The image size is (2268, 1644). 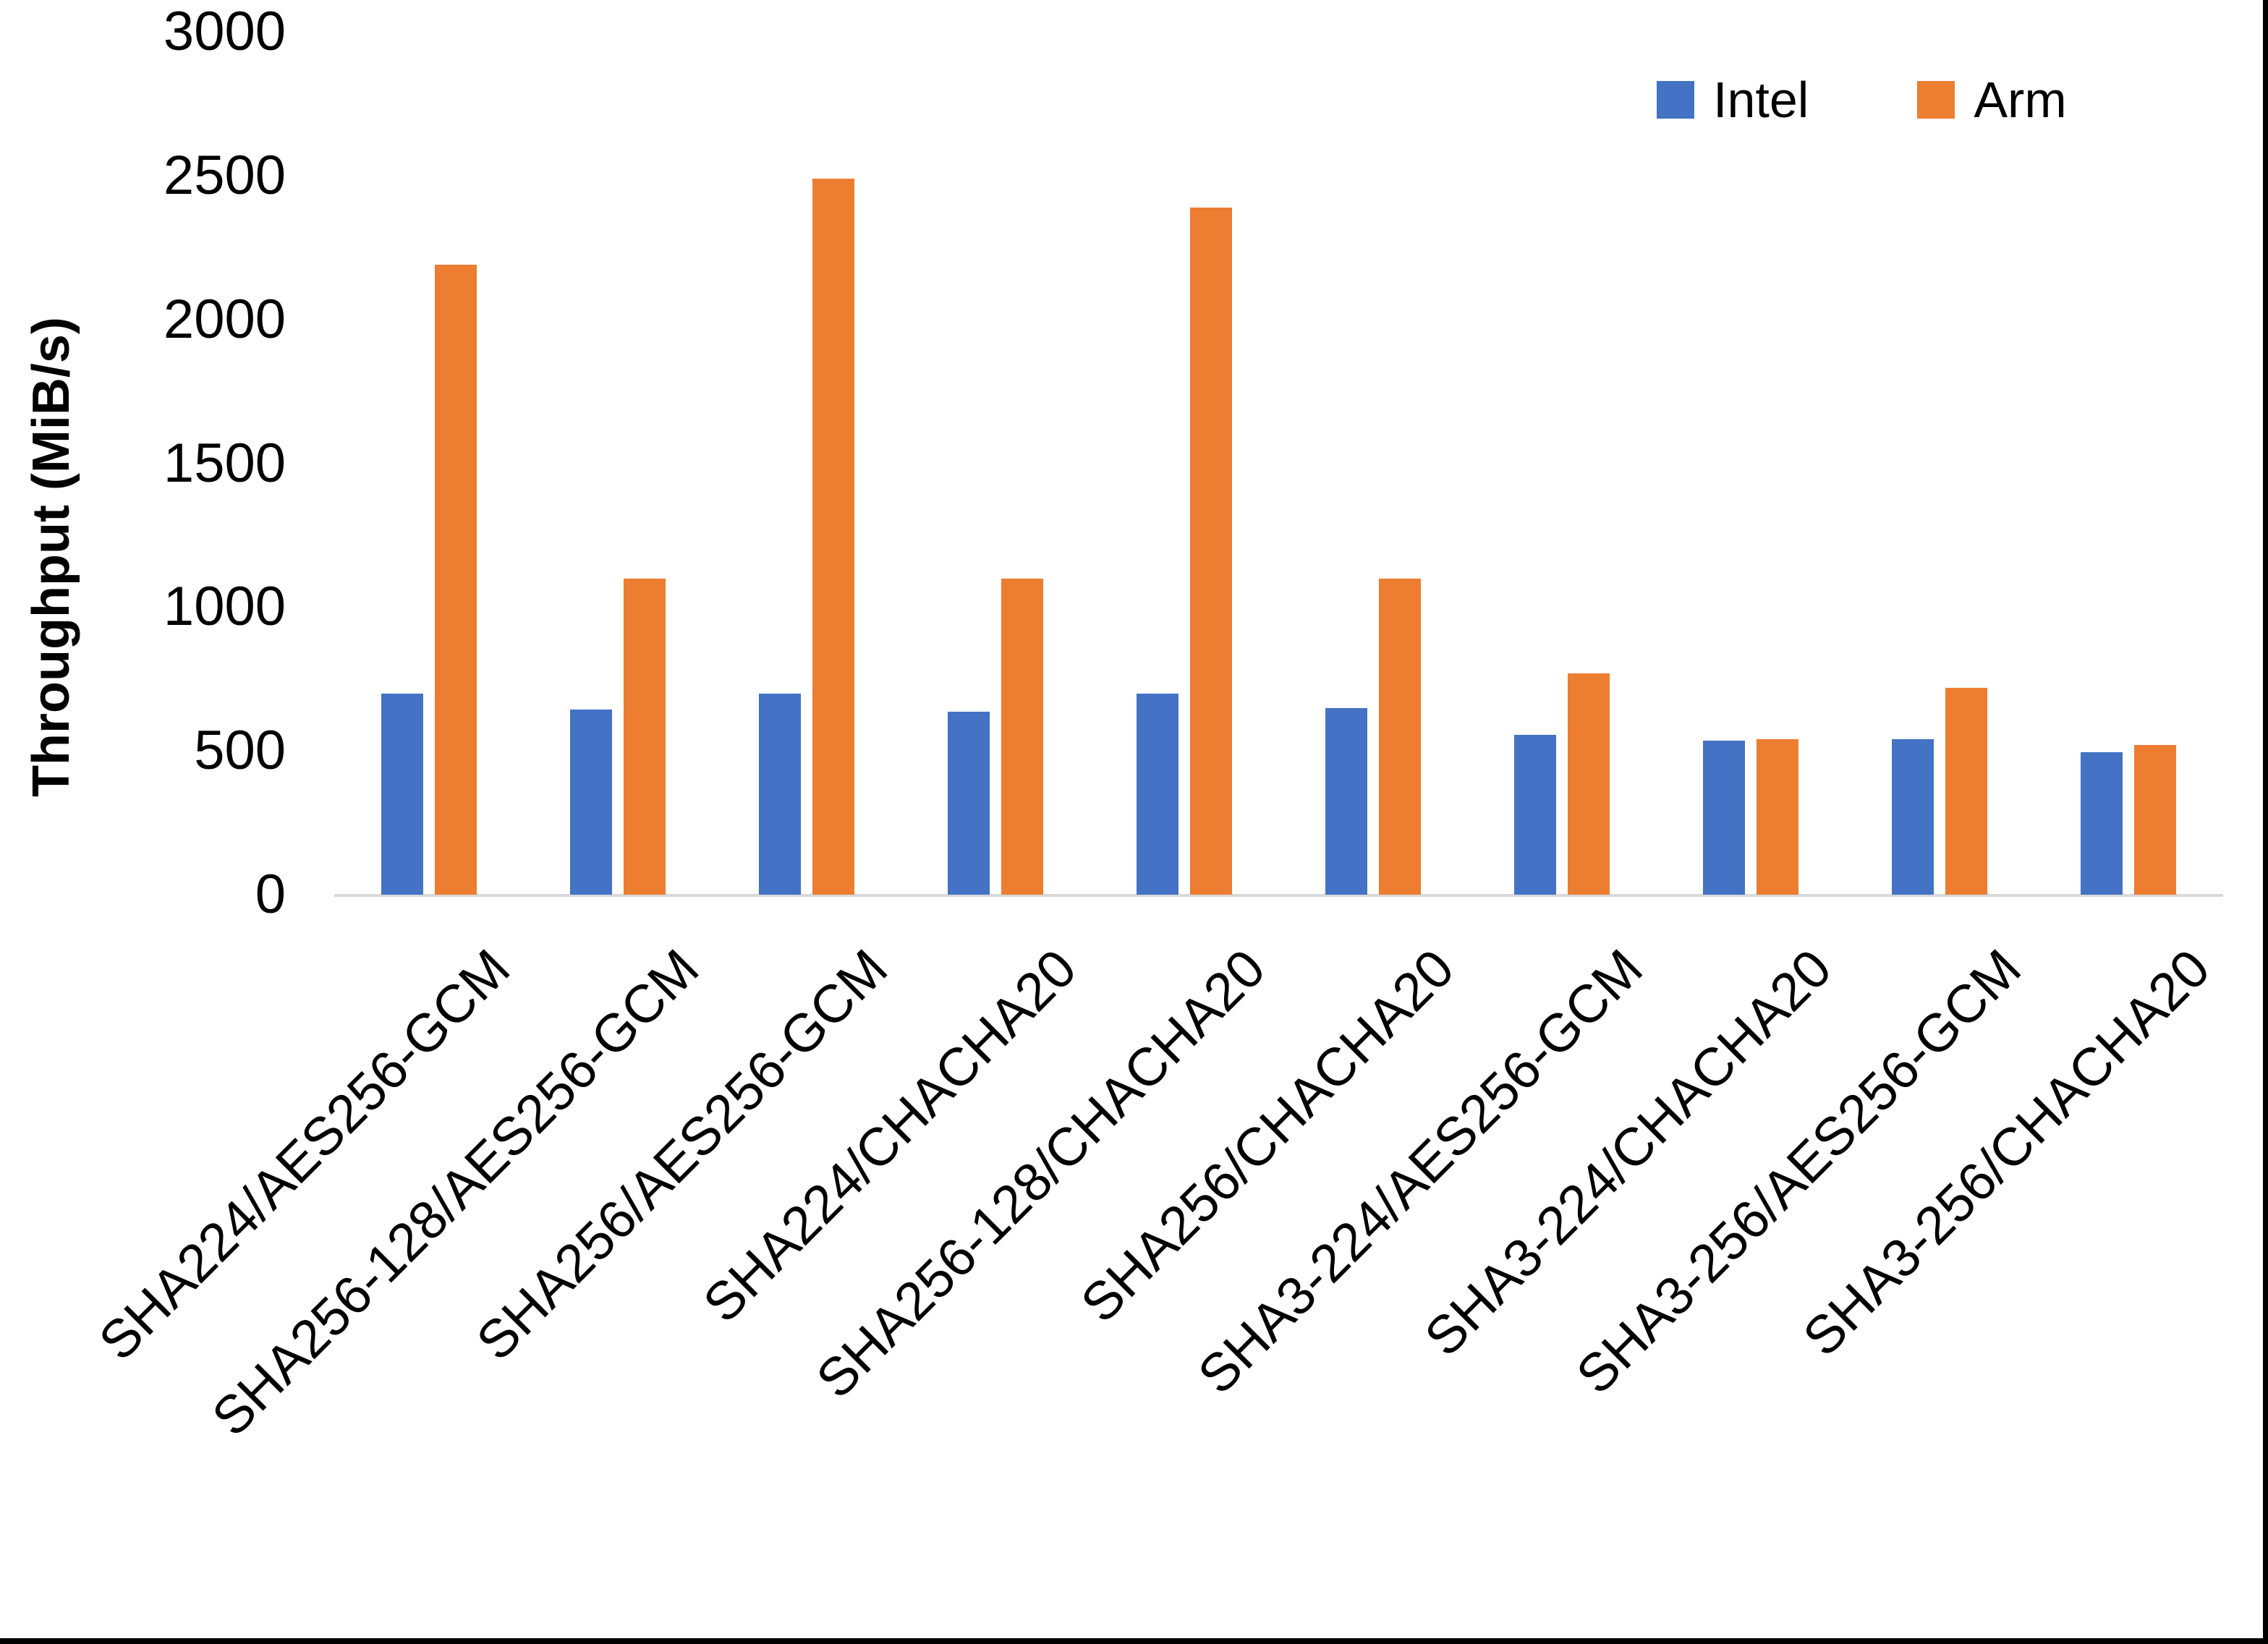 What do you see at coordinates (2021, 100) in the screenshot?
I see `legend-label-arm: Arm` at bounding box center [2021, 100].